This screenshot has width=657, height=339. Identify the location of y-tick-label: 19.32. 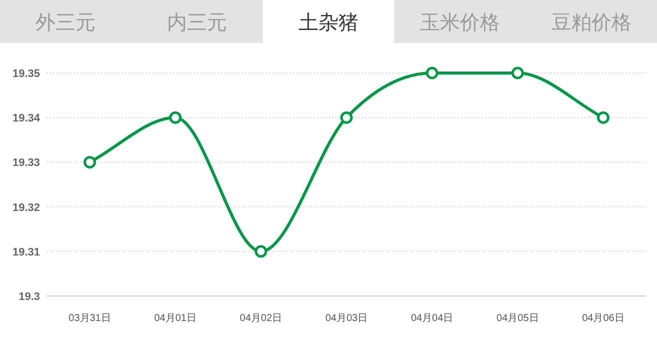
(26, 208).